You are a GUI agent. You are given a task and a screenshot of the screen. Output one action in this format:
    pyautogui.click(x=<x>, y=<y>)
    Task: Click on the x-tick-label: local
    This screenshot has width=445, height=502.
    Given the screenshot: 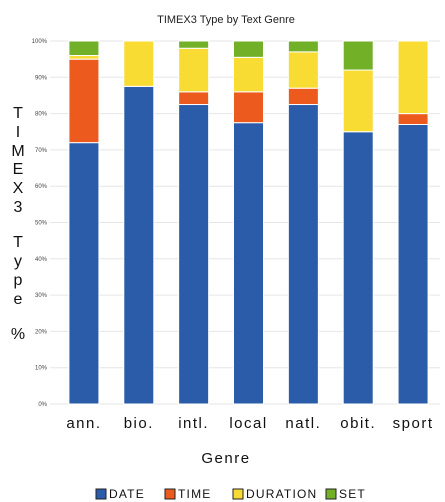 What is the action you would take?
    pyautogui.click(x=248, y=423)
    